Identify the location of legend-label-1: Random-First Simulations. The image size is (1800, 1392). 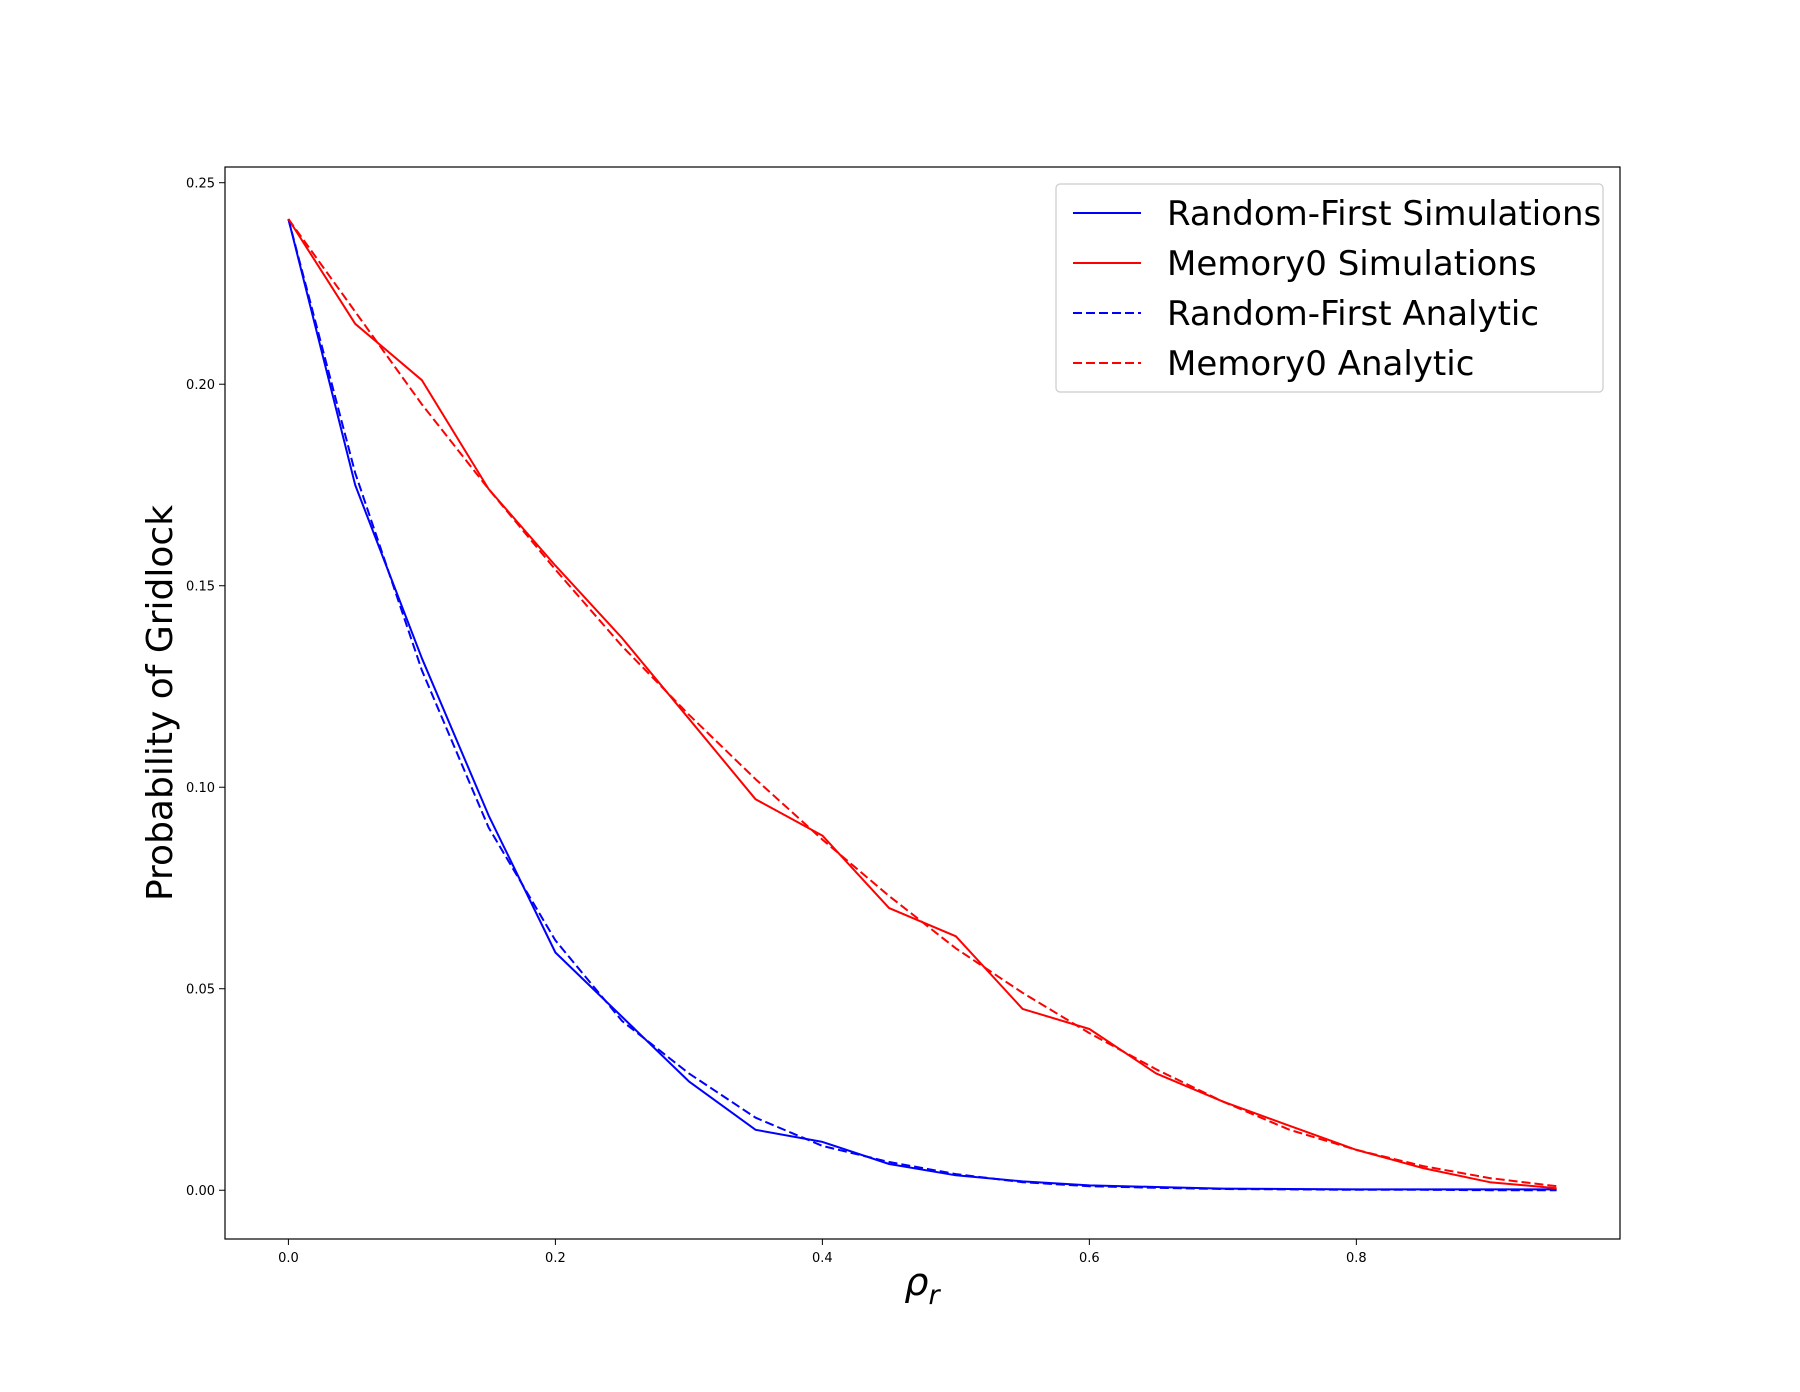
(1384, 214).